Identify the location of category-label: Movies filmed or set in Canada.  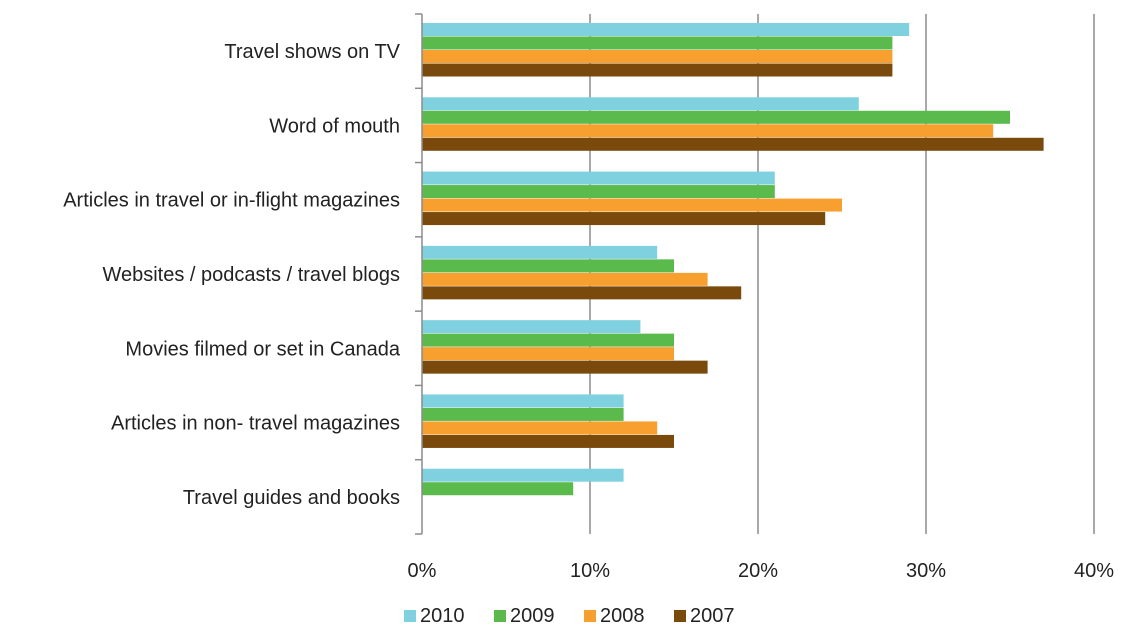
(262, 349).